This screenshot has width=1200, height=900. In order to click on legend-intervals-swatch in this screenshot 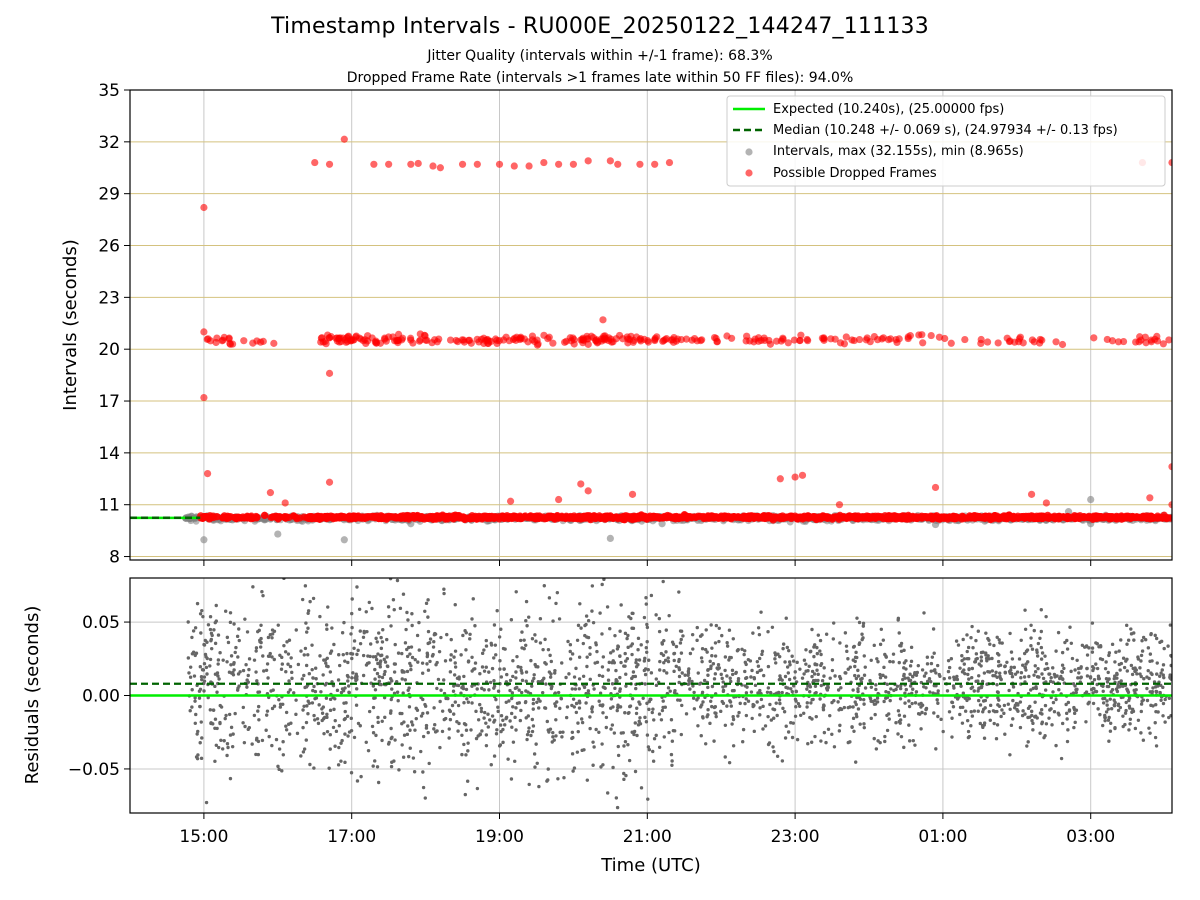, I will do `click(749, 152)`.